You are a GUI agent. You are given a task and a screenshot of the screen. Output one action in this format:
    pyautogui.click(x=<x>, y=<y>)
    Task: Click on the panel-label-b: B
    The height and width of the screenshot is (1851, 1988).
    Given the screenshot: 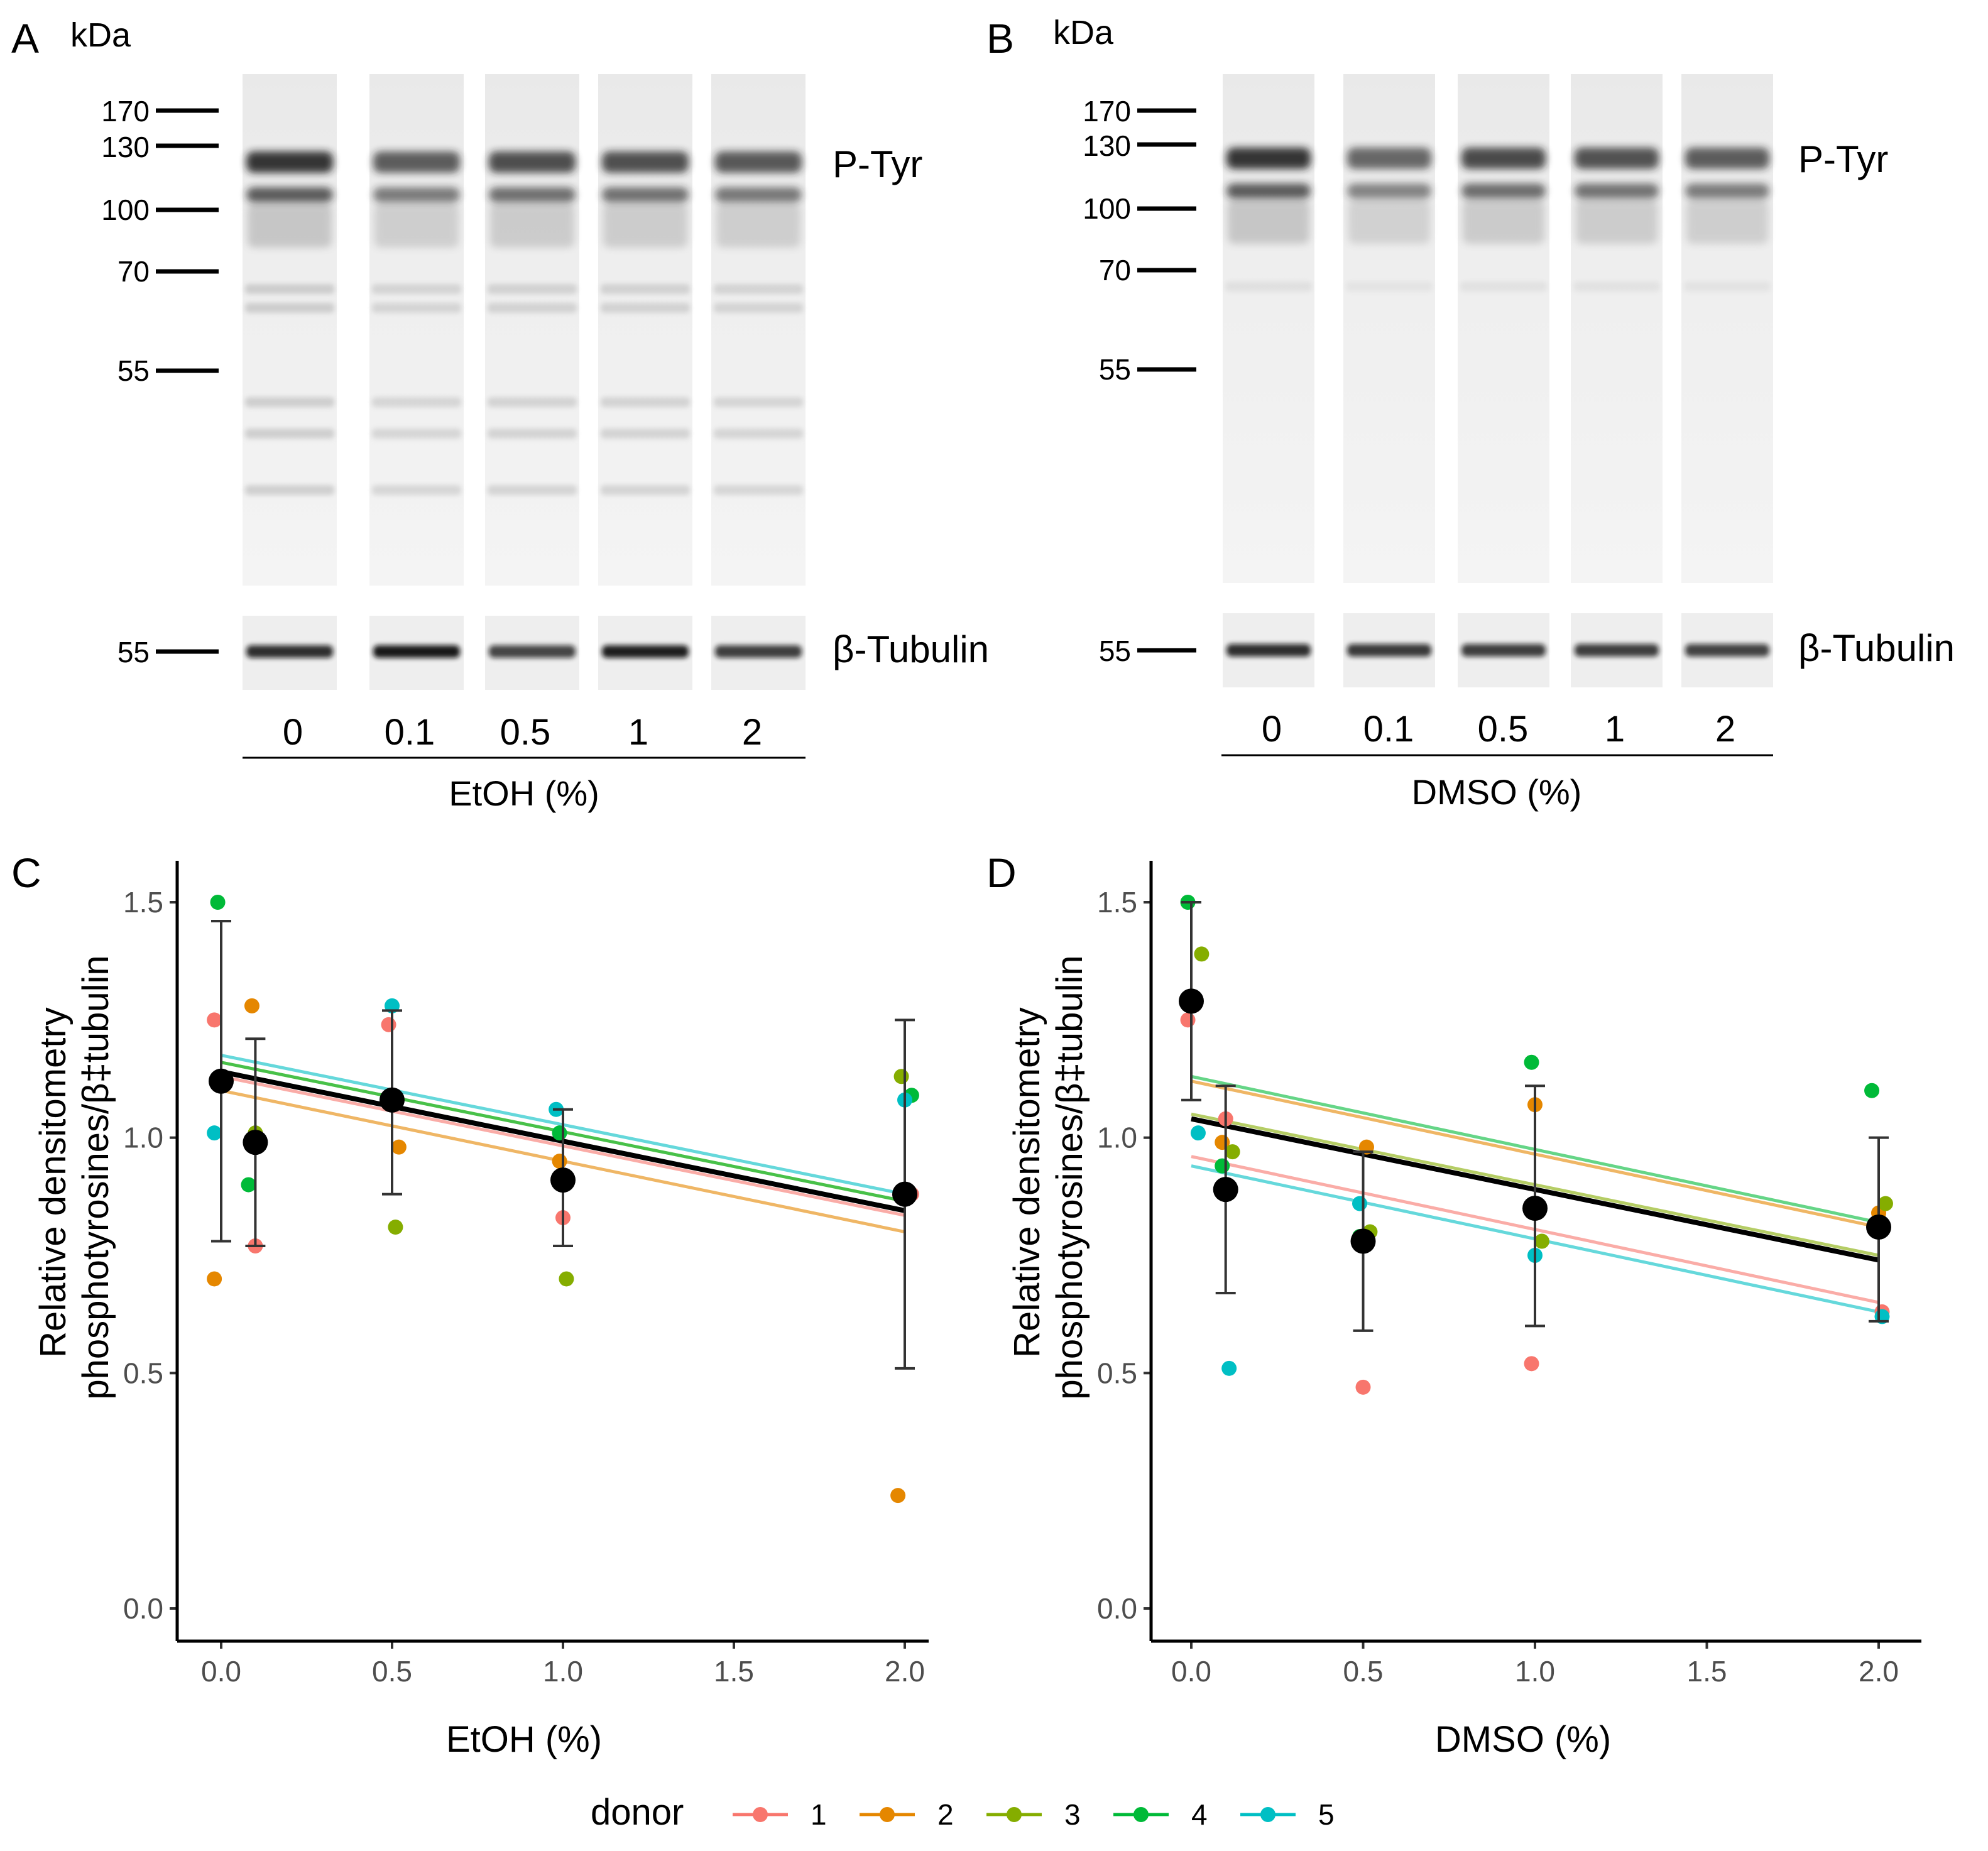 What is the action you would take?
    pyautogui.click(x=1000, y=38)
    